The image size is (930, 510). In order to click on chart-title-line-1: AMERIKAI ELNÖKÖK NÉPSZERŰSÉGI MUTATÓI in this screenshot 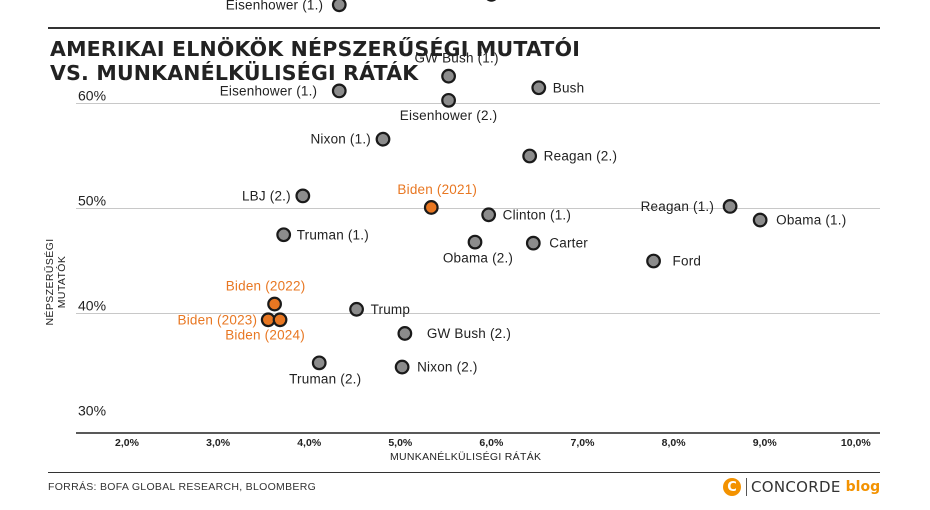, I will do `click(315, 49)`.